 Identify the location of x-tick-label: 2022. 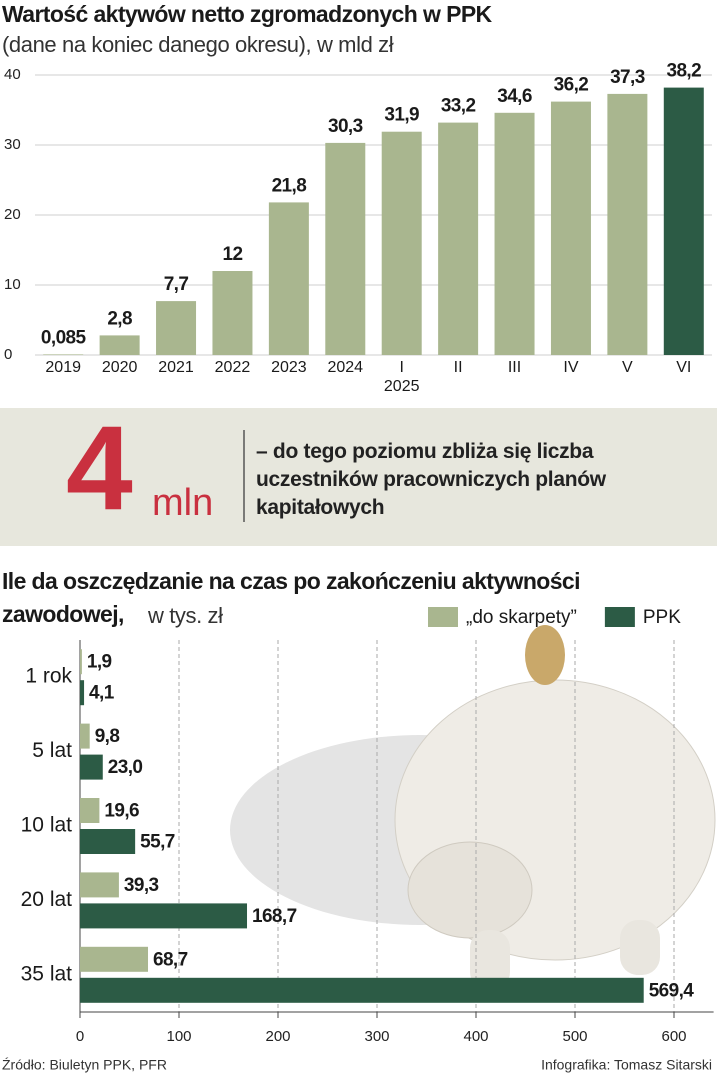
(233, 367).